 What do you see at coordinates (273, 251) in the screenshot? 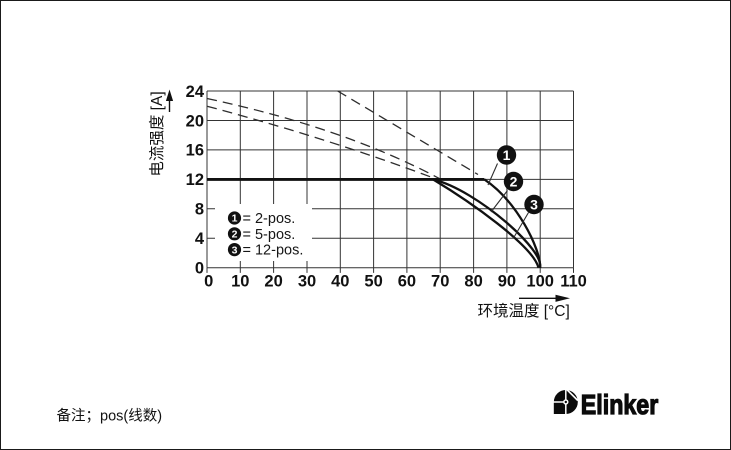
I see `svg-text: = 12-pos.` at bounding box center [273, 251].